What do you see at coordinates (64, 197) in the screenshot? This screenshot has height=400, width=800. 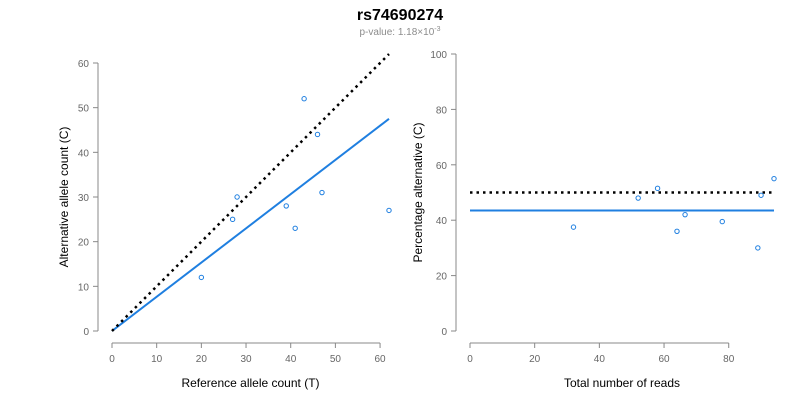 I see `y-axis-title: Alternative allele count (C)` at bounding box center [64, 197].